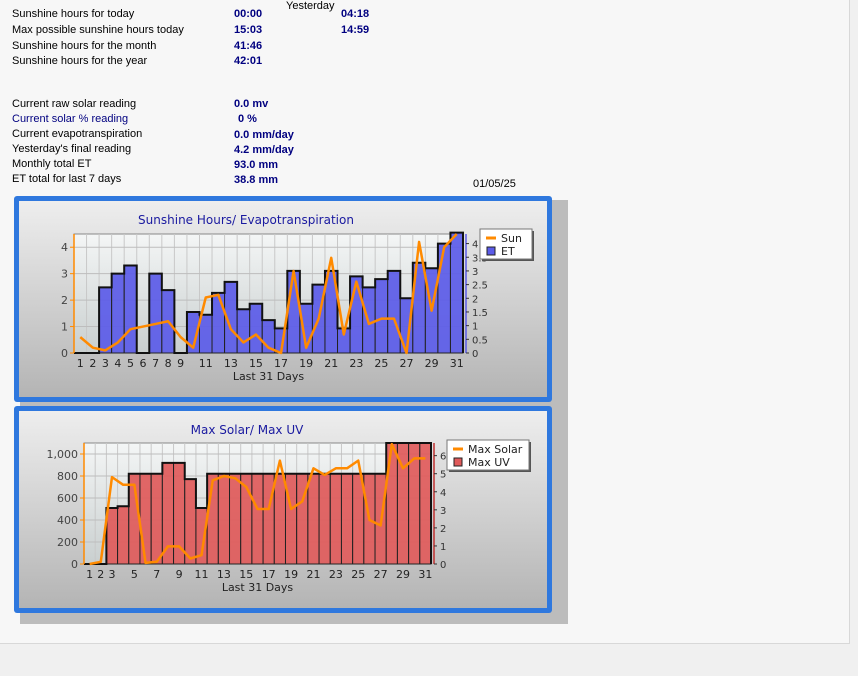  Describe the element at coordinates (98, 30) in the screenshot. I see `max-sunshine-label: Max possible sunshine hours today` at that location.